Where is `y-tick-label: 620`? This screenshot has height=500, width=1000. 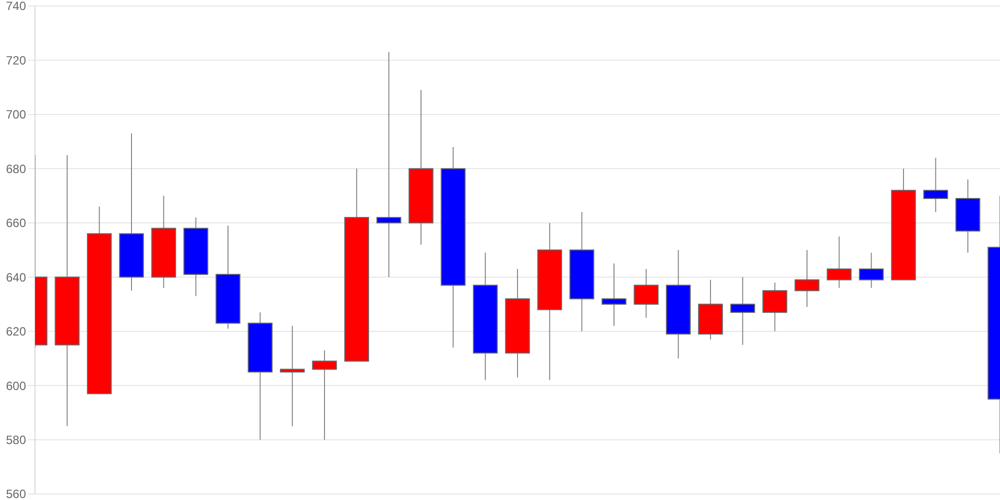 y-tick-label: 620 is located at coordinates (16, 331).